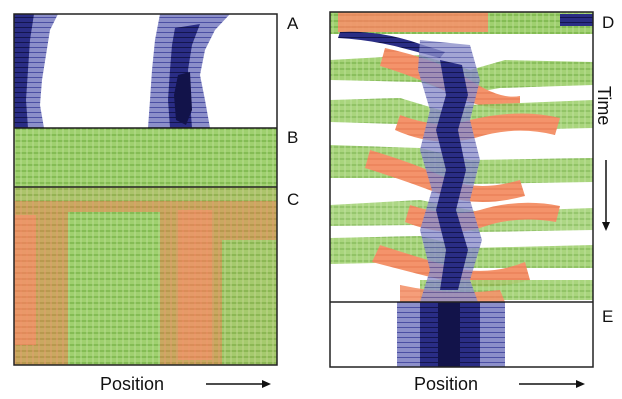  Describe the element at coordinates (391, 44) in the screenshot. I see `region-d-navy-streak` at that location.